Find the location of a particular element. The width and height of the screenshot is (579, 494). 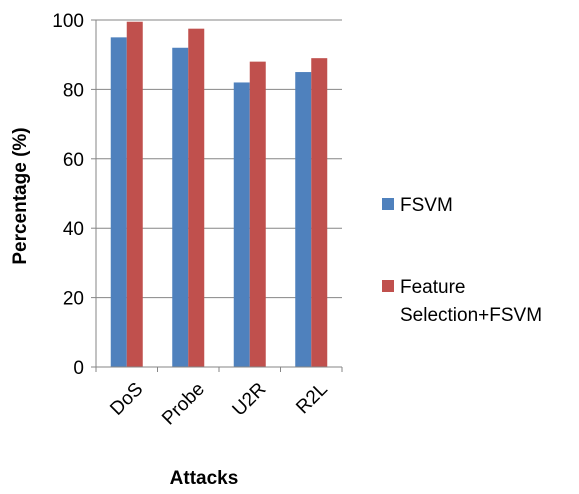

y-tick-label: 80 is located at coordinates (73, 90).